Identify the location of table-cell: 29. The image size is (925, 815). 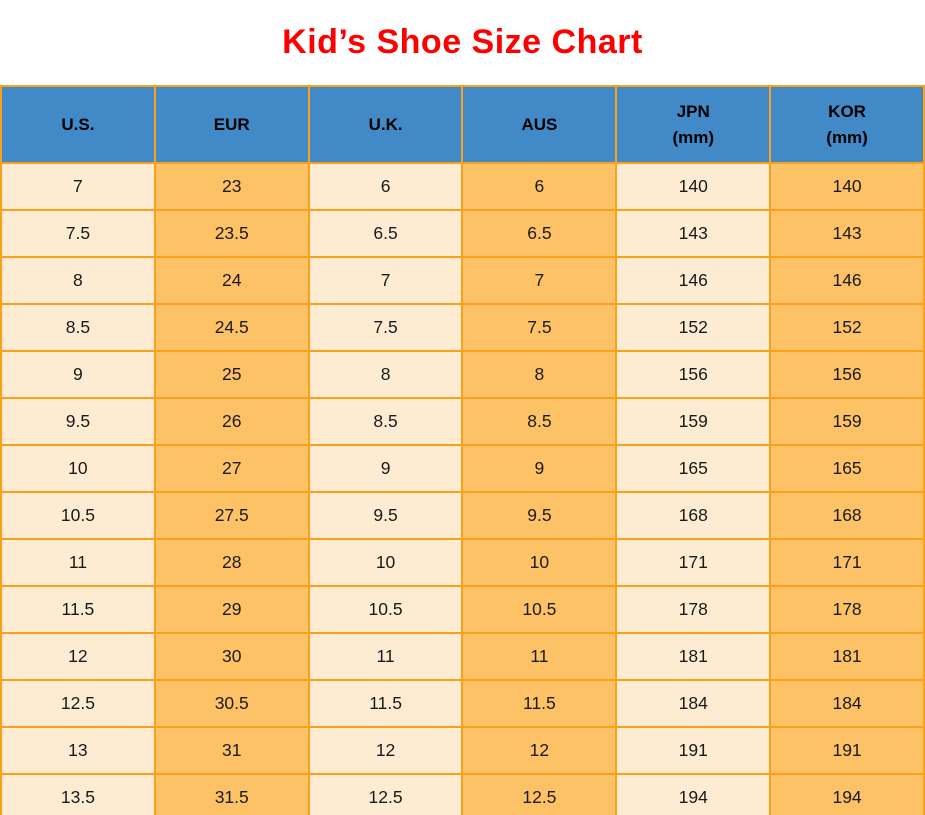
(231, 609).